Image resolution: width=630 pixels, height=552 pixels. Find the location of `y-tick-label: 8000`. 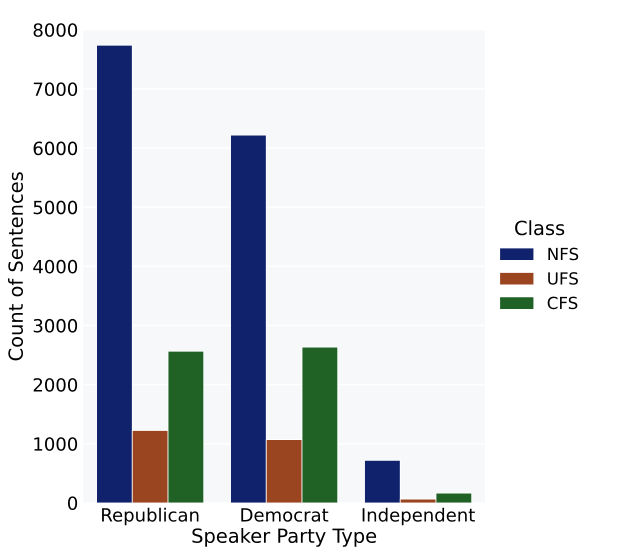

y-tick-label: 8000 is located at coordinates (56, 30).